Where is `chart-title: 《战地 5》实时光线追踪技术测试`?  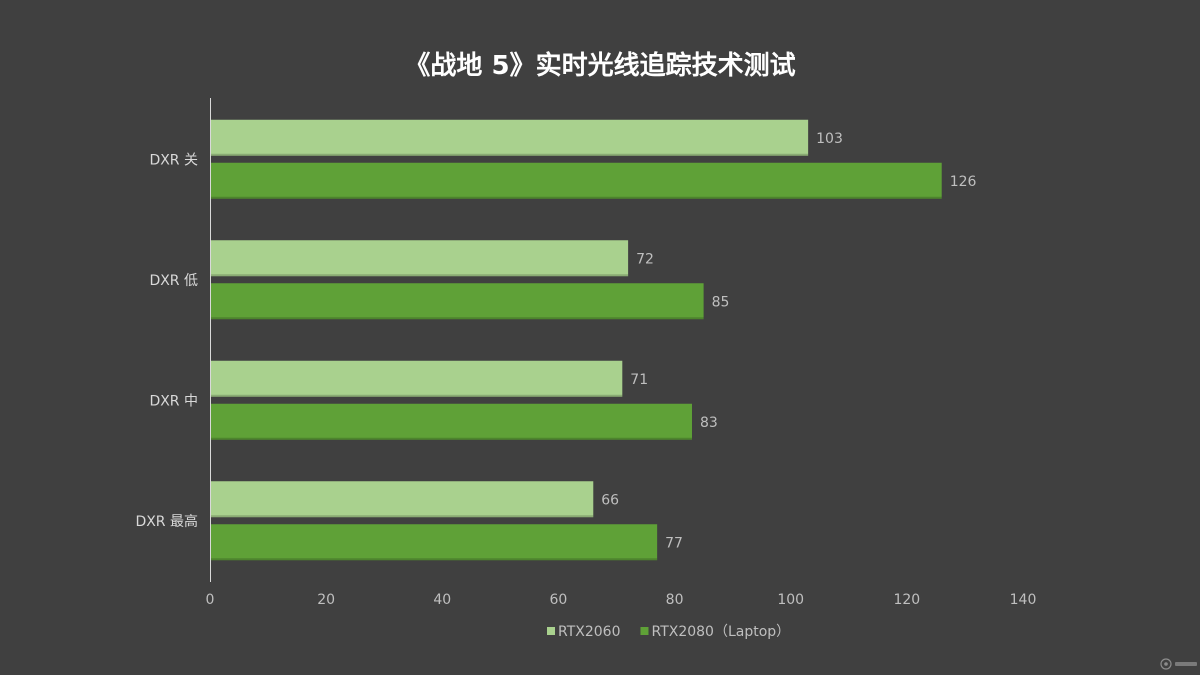
chart-title: 《战地 5》实时光线追踪技术测试 is located at coordinates (599, 65).